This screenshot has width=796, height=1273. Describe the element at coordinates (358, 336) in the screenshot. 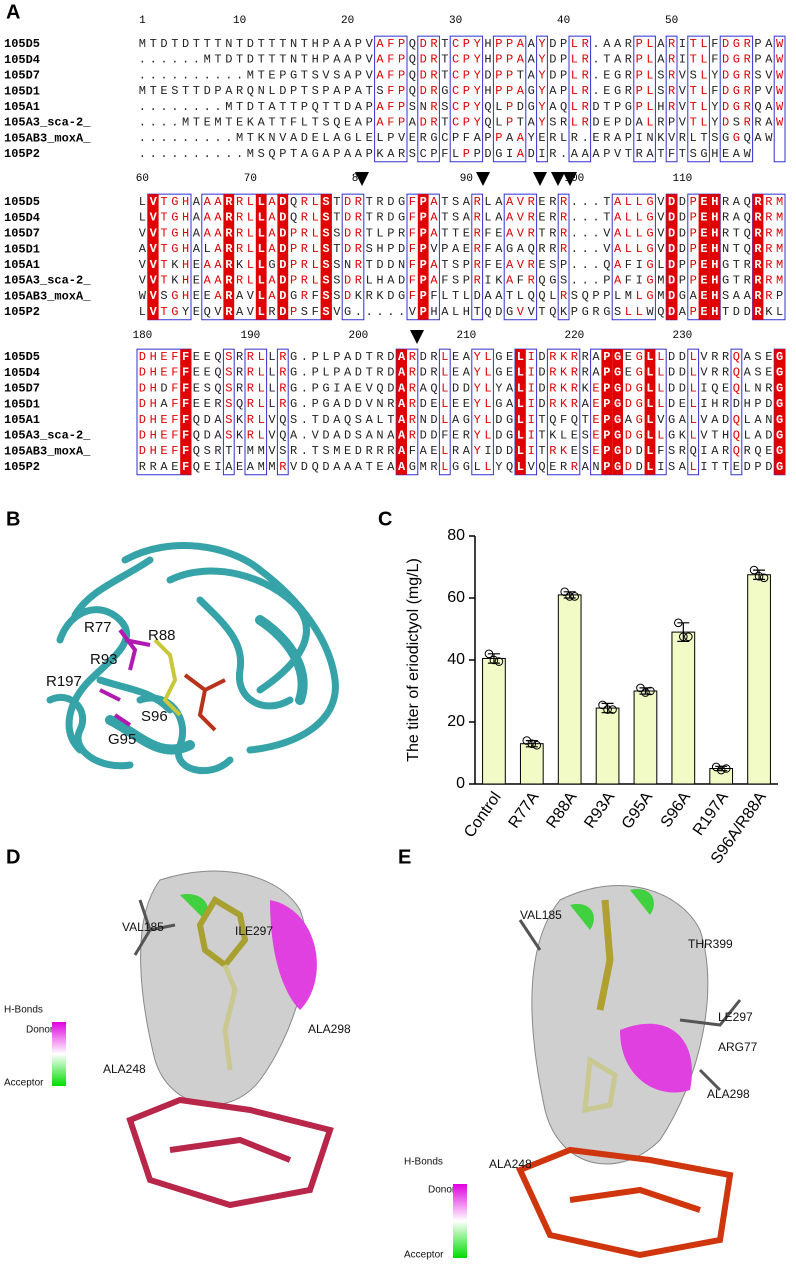

I see `position-number: 200` at that location.